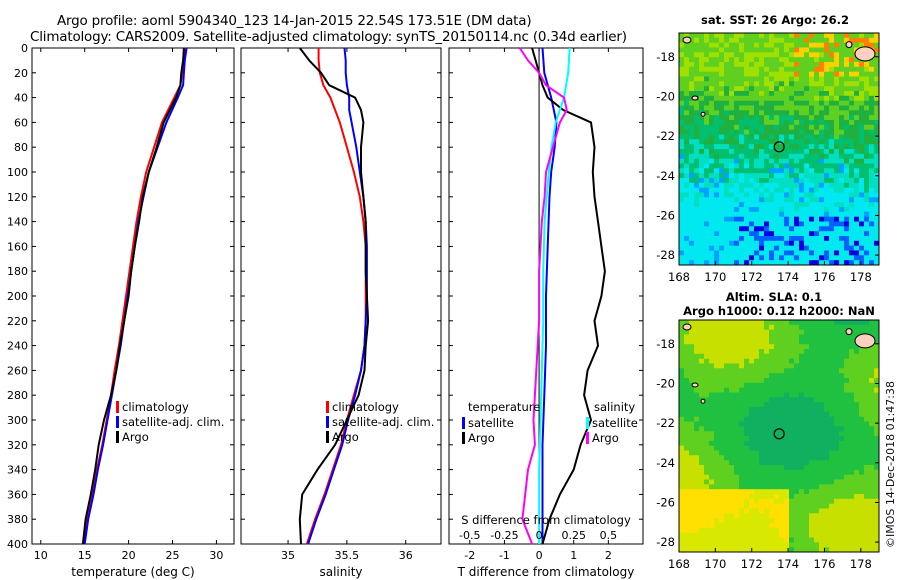  What do you see at coordinates (665, 96) in the screenshot?
I see `sst-map-ytick-label: -20` at bounding box center [665, 96].